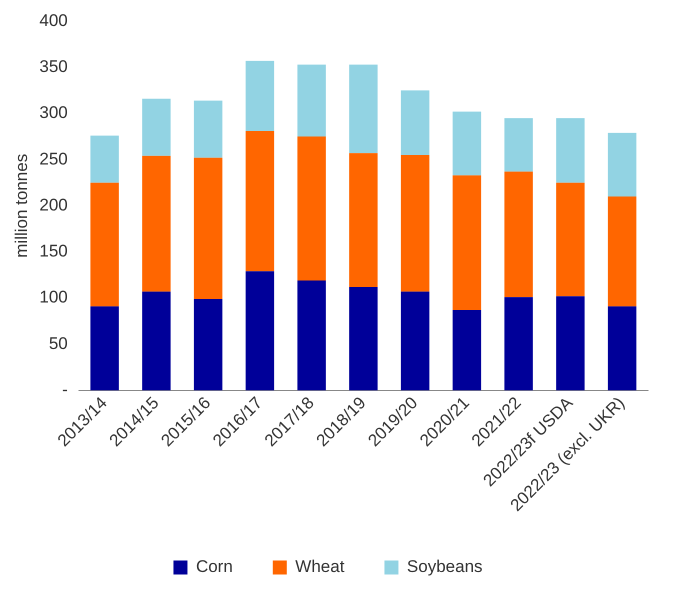 The height and width of the screenshot is (594, 676). Describe the element at coordinates (444, 566) in the screenshot. I see `legend-label: Soybeans` at that location.